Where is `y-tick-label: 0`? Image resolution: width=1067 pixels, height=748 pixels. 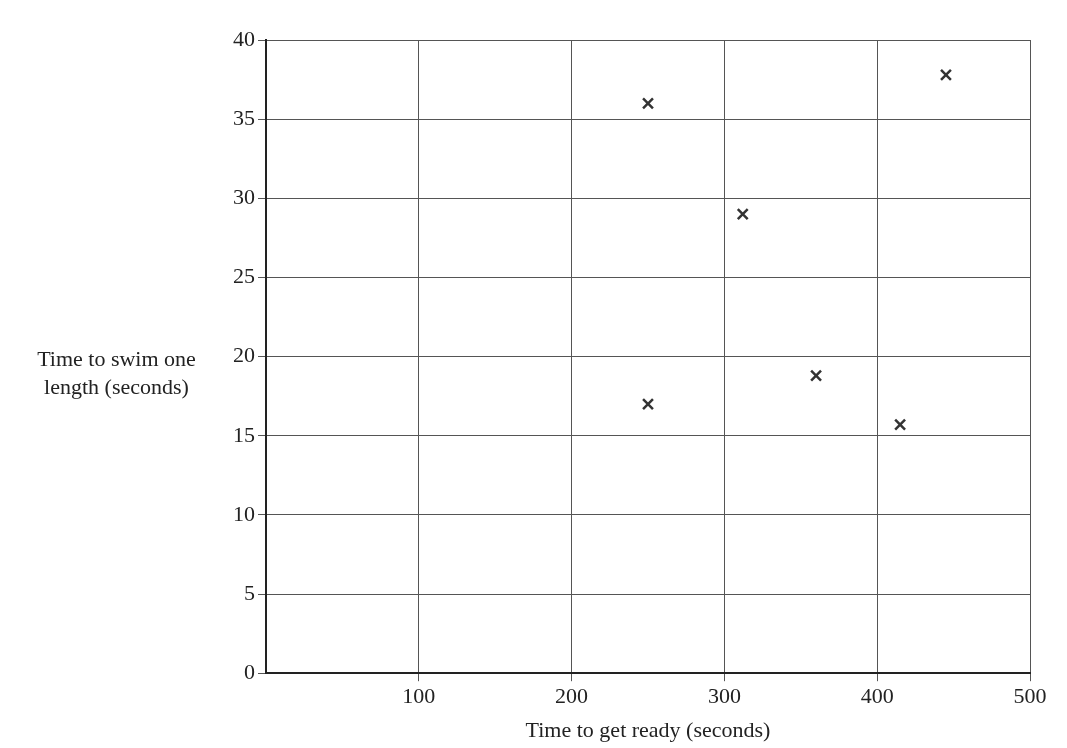 y-tick-label: 0 is located at coordinates (249, 671).